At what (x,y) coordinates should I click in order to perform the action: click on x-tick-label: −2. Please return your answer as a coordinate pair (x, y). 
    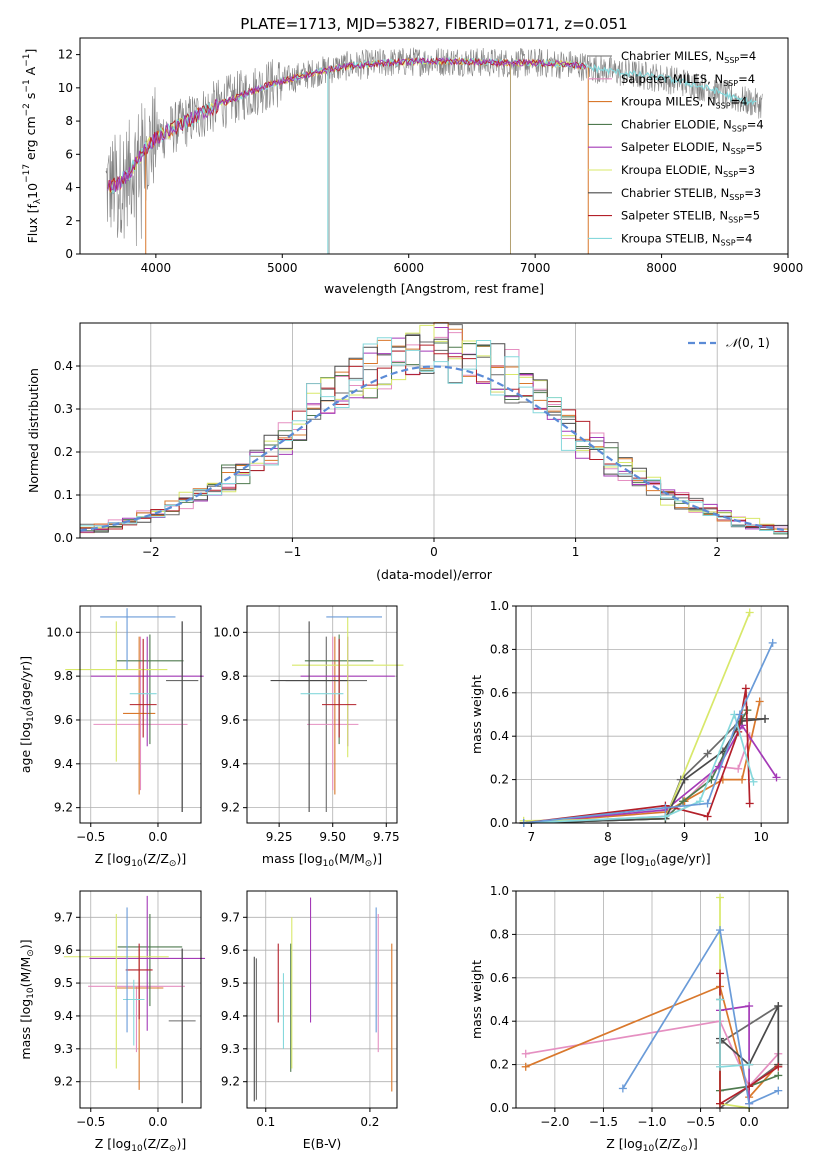
    Looking at the image, I should click on (151, 552).